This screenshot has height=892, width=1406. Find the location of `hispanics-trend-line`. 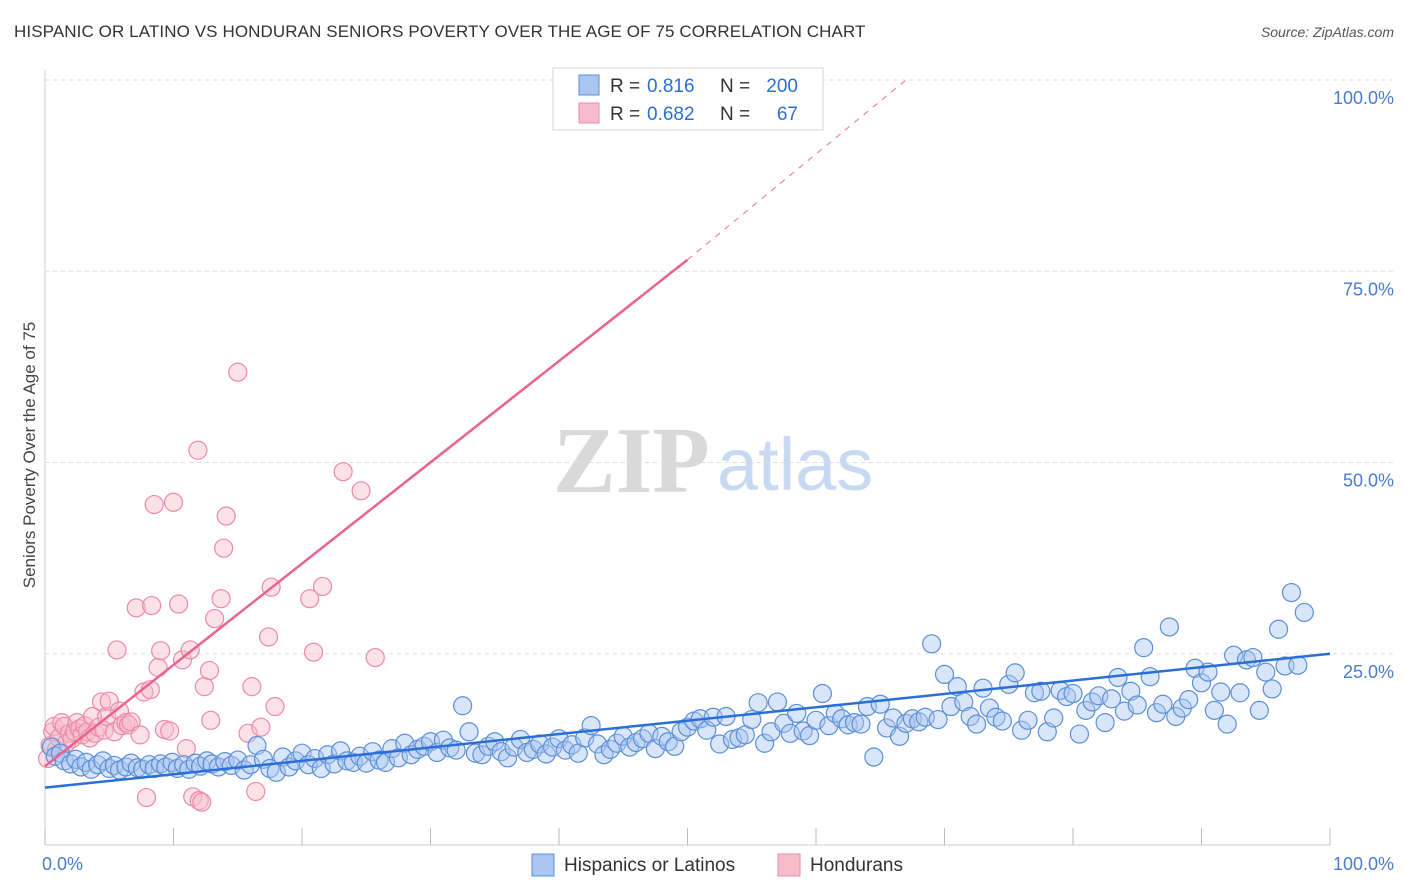

hispanics-trend-line is located at coordinates (687, 720).